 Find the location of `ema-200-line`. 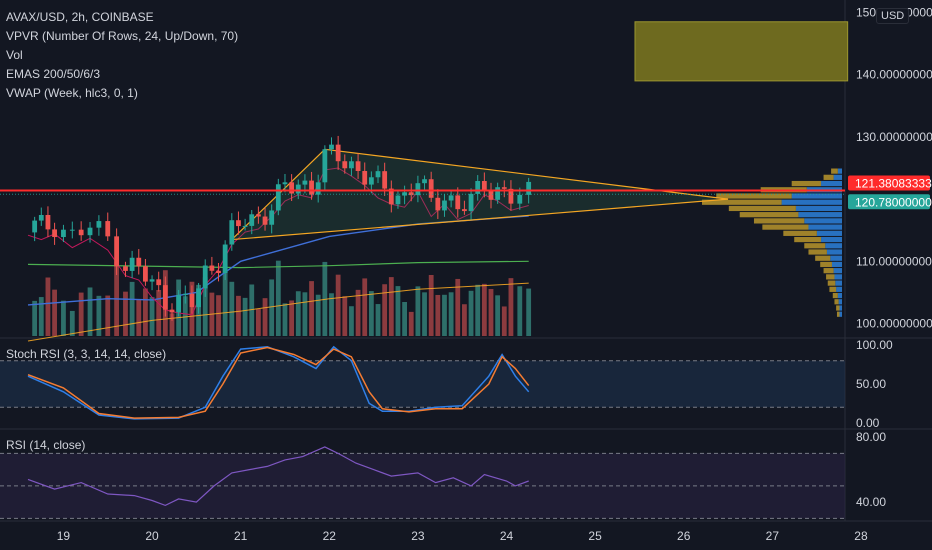

ema-200-line is located at coordinates (278, 264).